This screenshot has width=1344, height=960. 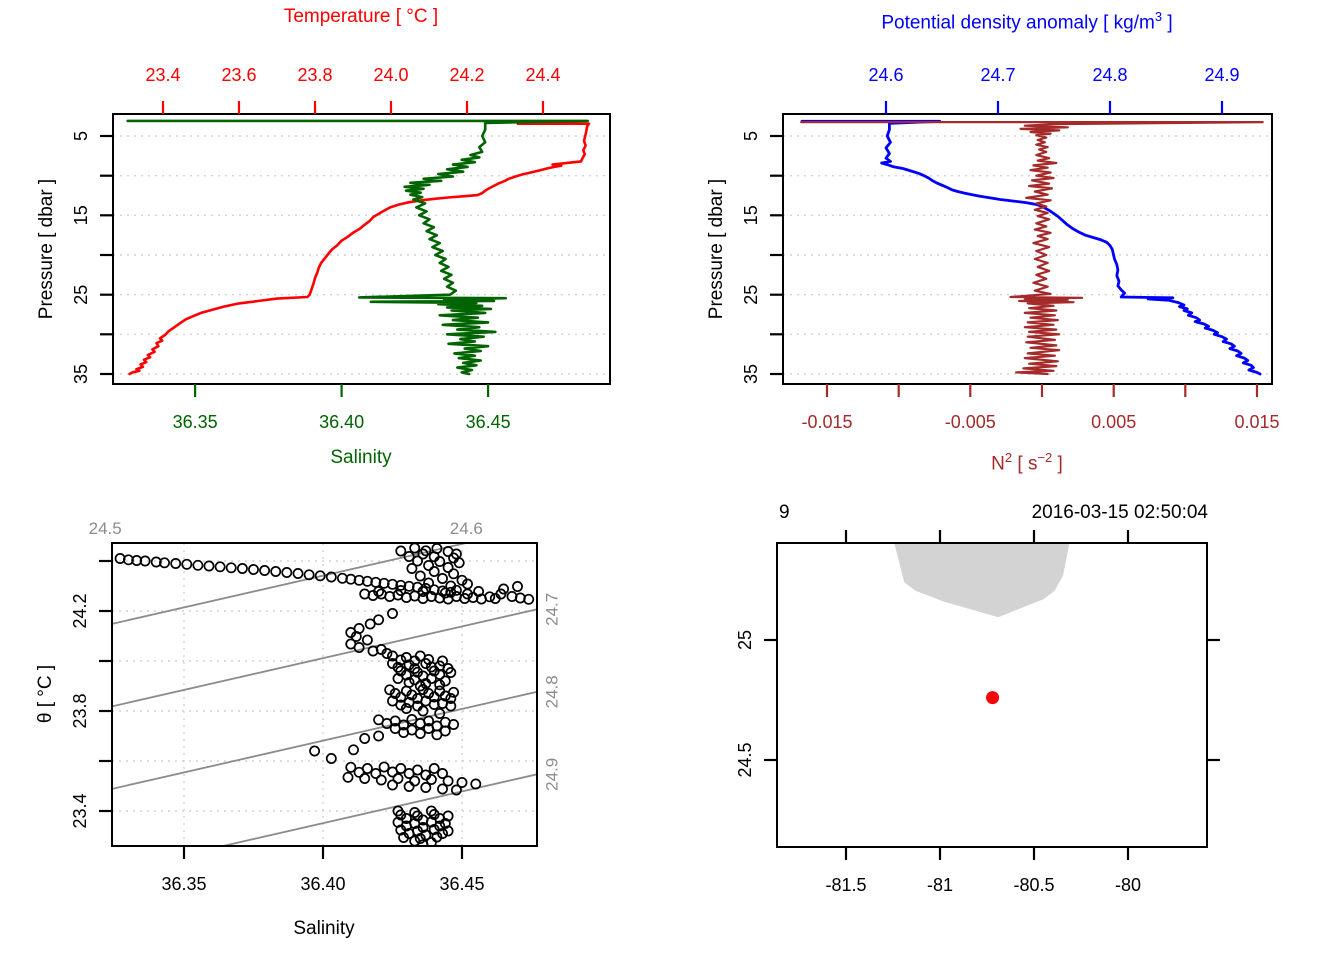 What do you see at coordinates (1213, 700) in the screenshot?
I see `latitude-axis-right` at bounding box center [1213, 700].